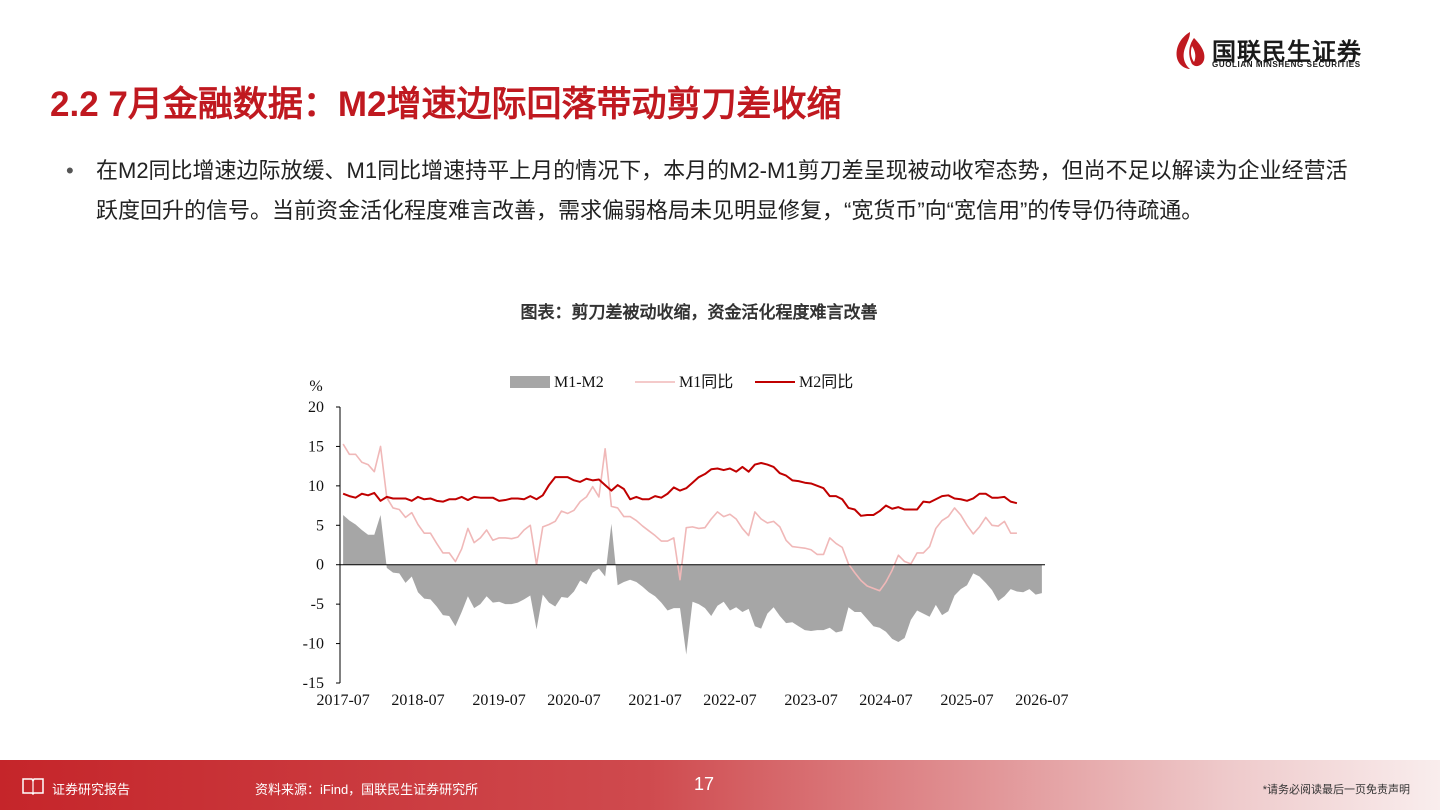  I want to click on legend-label: M2同比, so click(826, 382).